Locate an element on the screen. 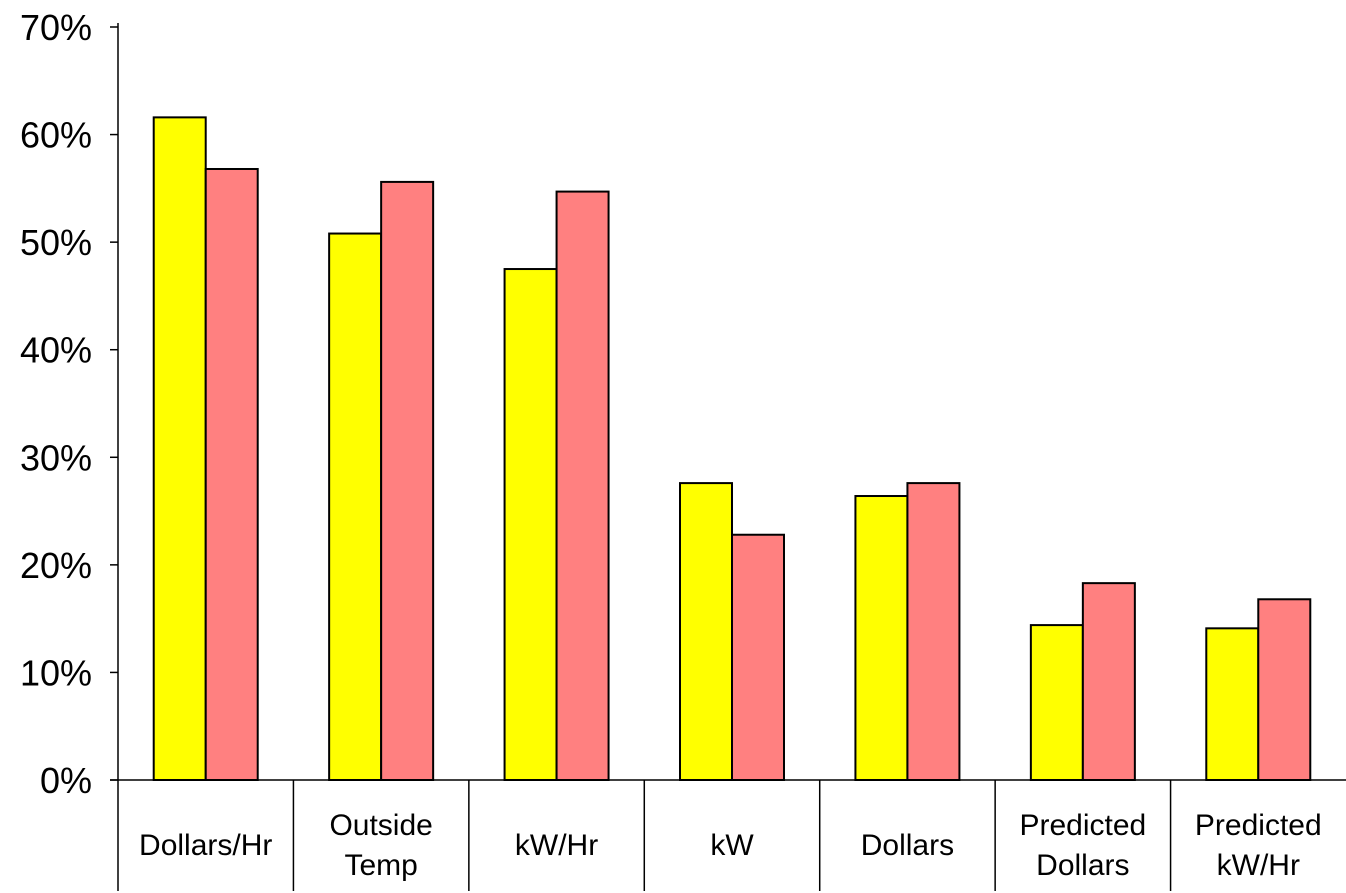 This screenshot has height=893, width=1346. category-label-3-1: kW/Hr is located at coordinates (556, 845).